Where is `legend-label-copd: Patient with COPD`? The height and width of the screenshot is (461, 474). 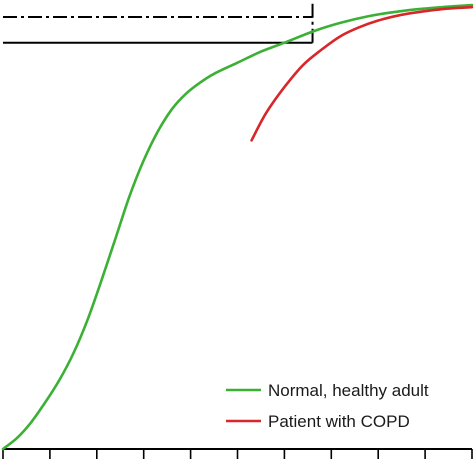
legend-label-copd: Patient with COPD is located at coordinates (339, 421).